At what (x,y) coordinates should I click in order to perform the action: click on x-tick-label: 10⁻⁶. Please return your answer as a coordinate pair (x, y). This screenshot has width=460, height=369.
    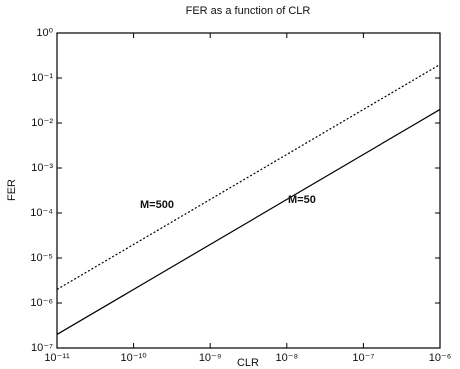
    Looking at the image, I should click on (440, 358).